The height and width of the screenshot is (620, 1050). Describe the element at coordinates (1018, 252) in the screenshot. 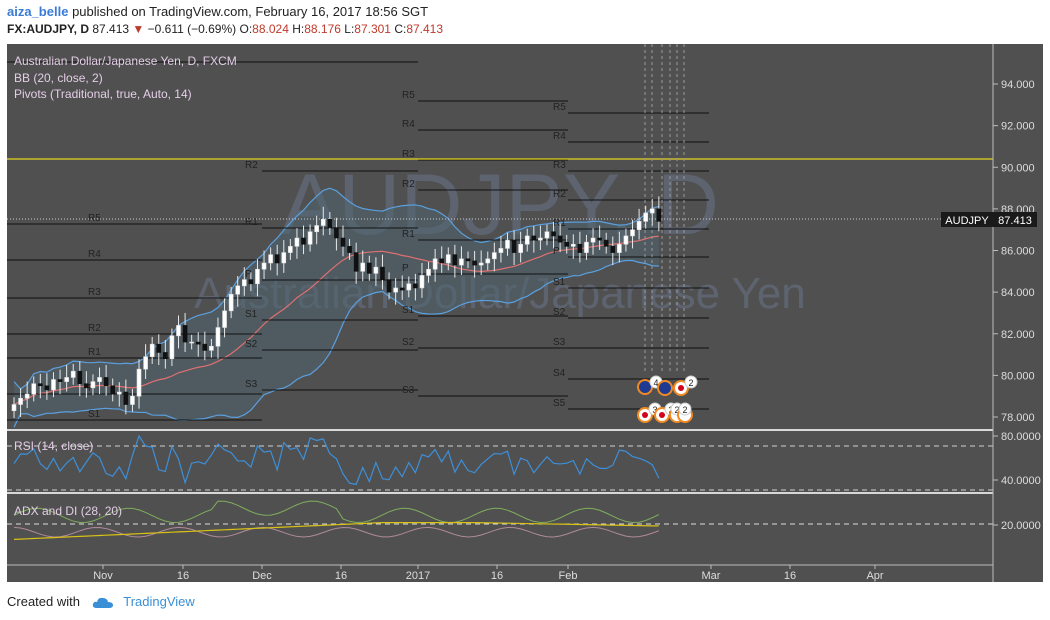

I see `price-axis-label: 86.000` at that location.